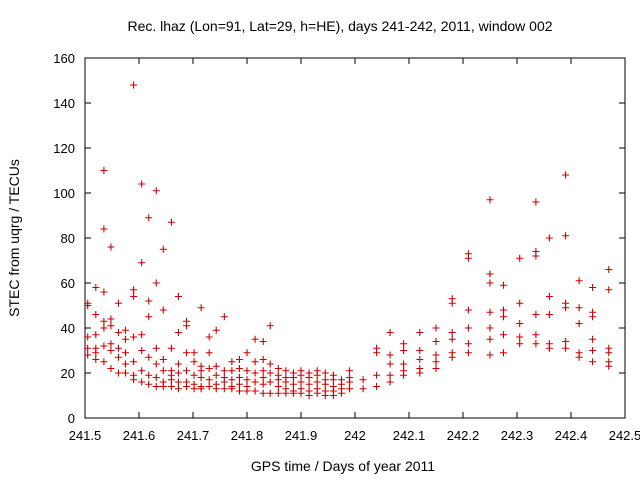 Image resolution: width=640 pixels, height=480 pixels. Describe the element at coordinates (68, 283) in the screenshot. I see `y-tick-label: 60` at that location.